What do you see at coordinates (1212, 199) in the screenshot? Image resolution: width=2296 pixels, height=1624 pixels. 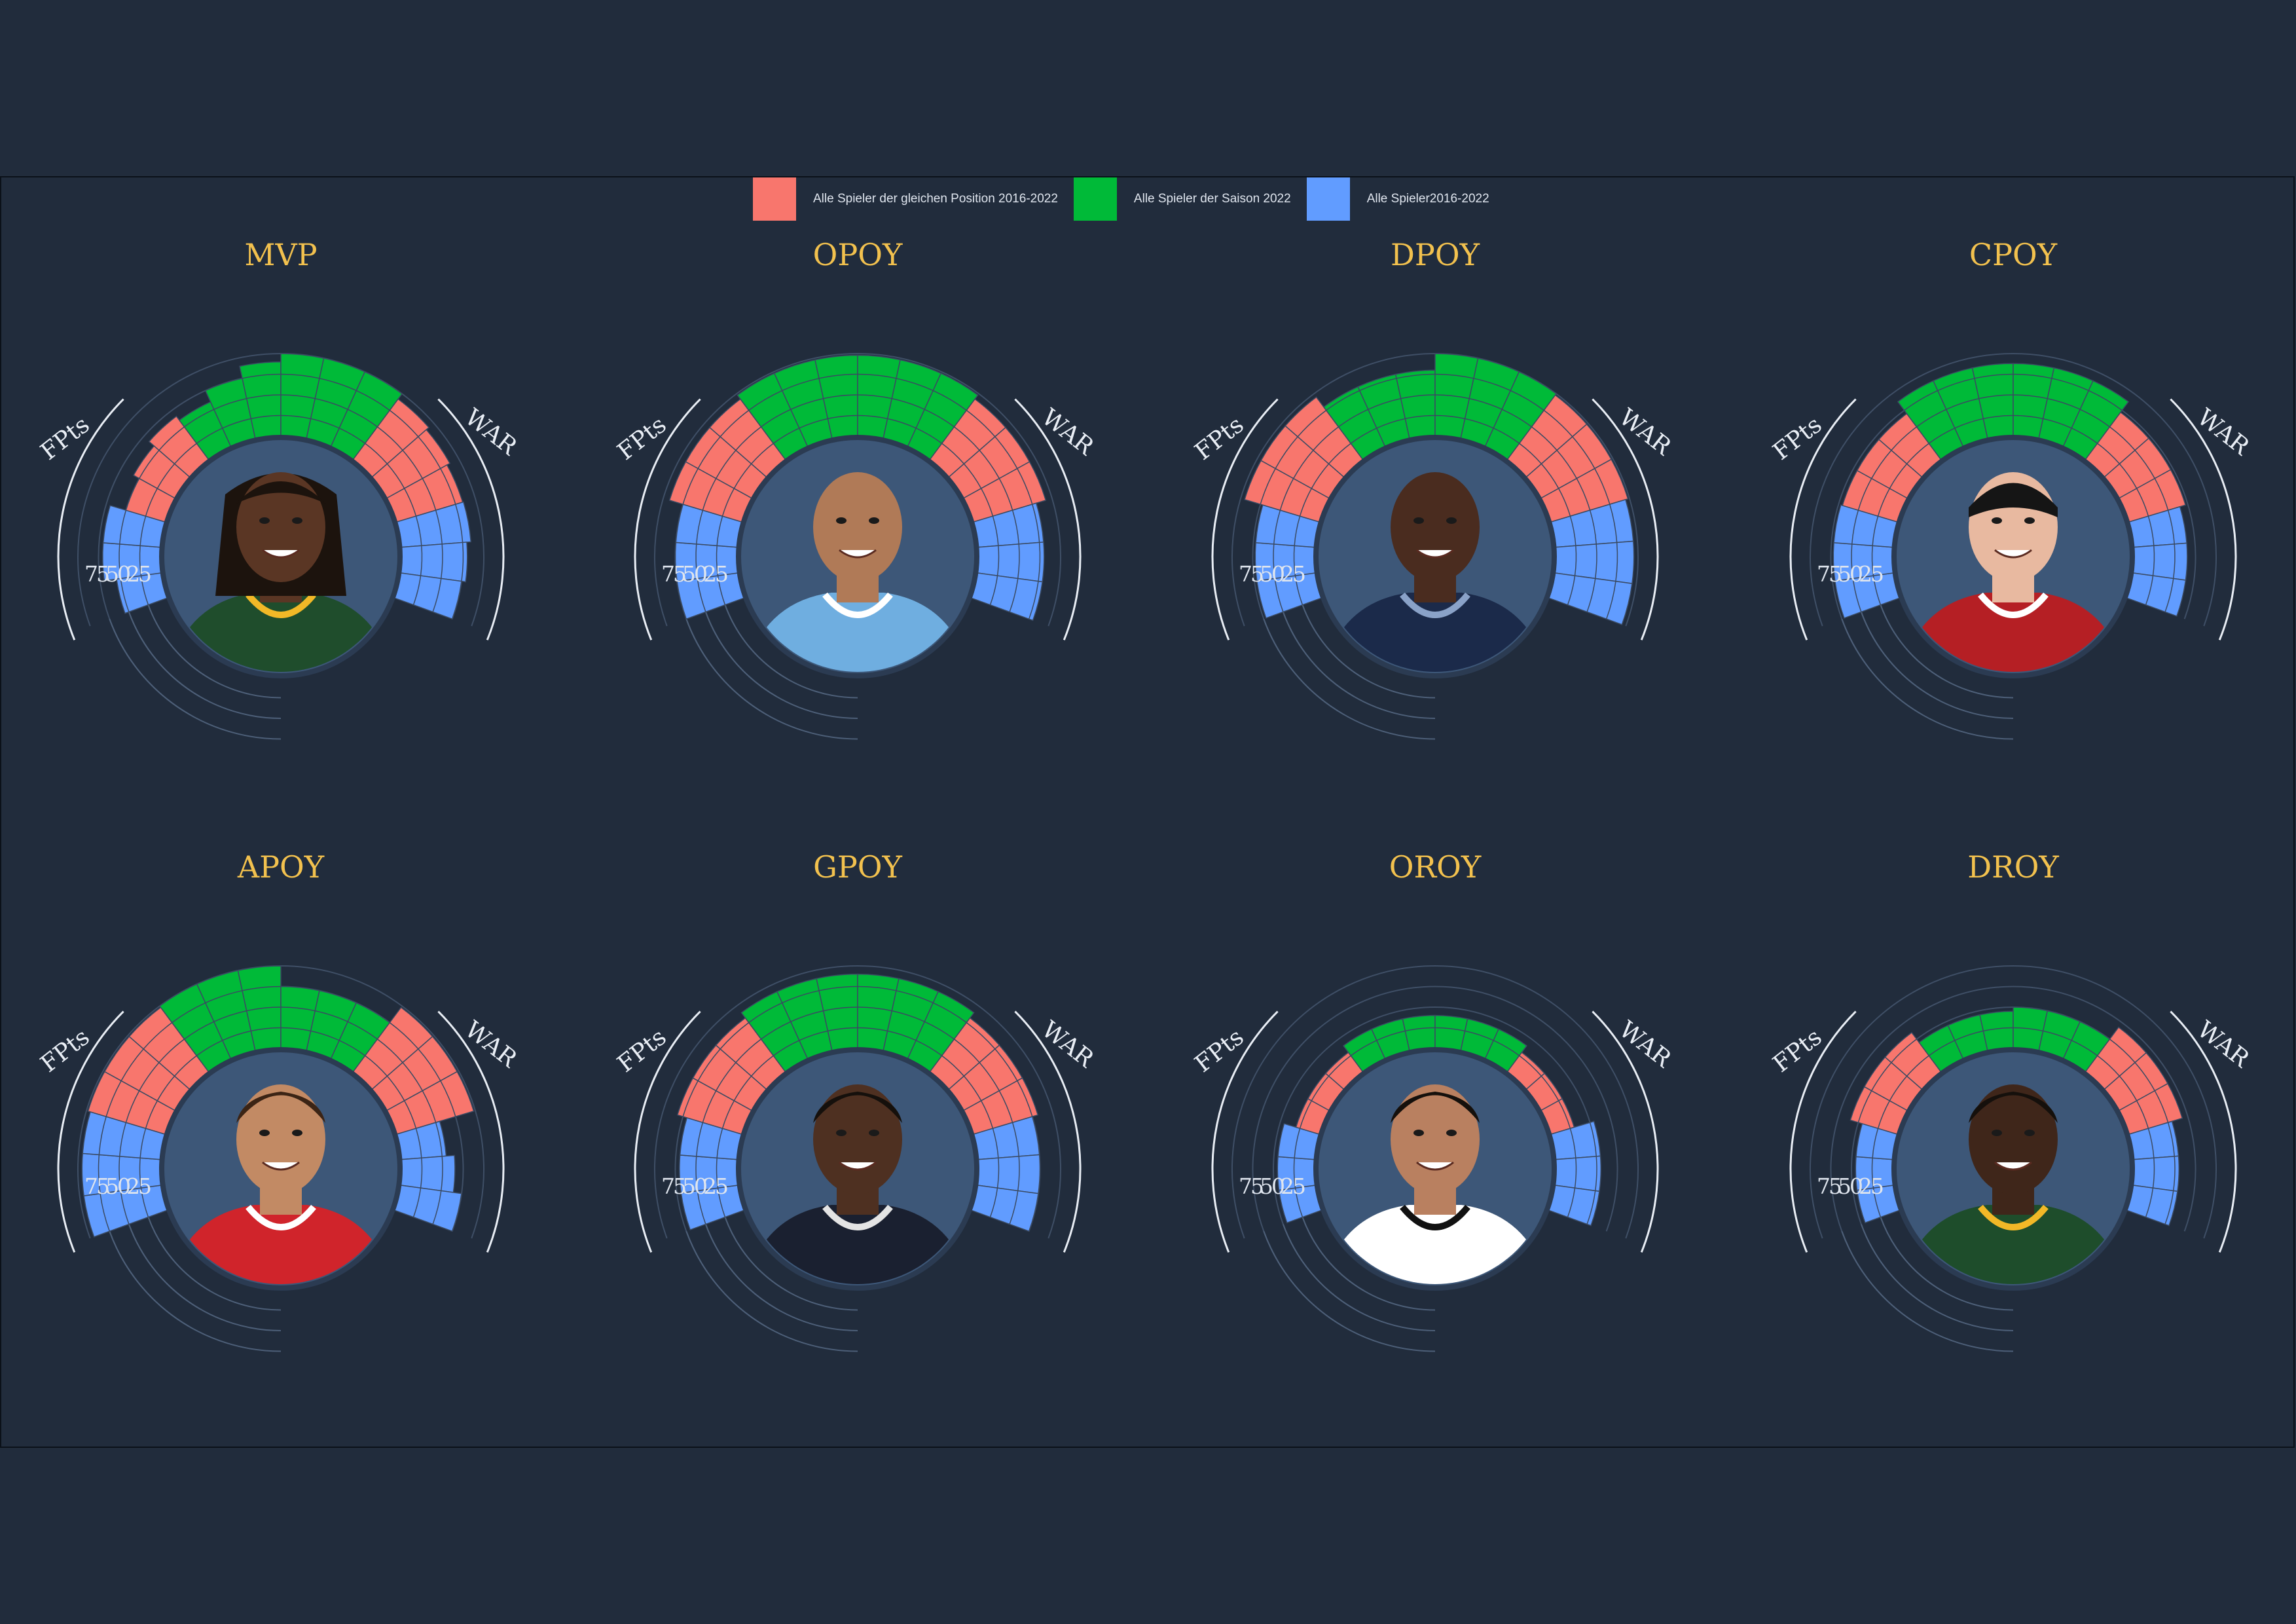 I see `legend-label-season: Alle Spieler der Saison 2022` at bounding box center [1212, 199].